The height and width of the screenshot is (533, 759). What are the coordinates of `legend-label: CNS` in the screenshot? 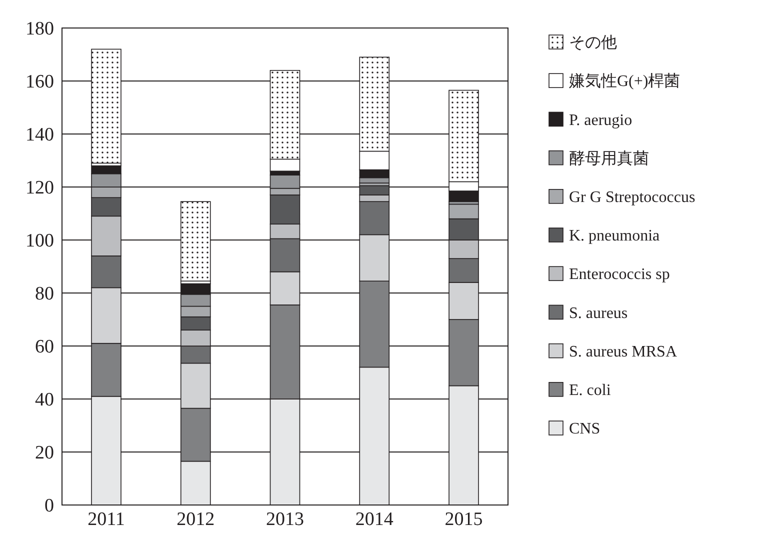 It's located at (584, 429).